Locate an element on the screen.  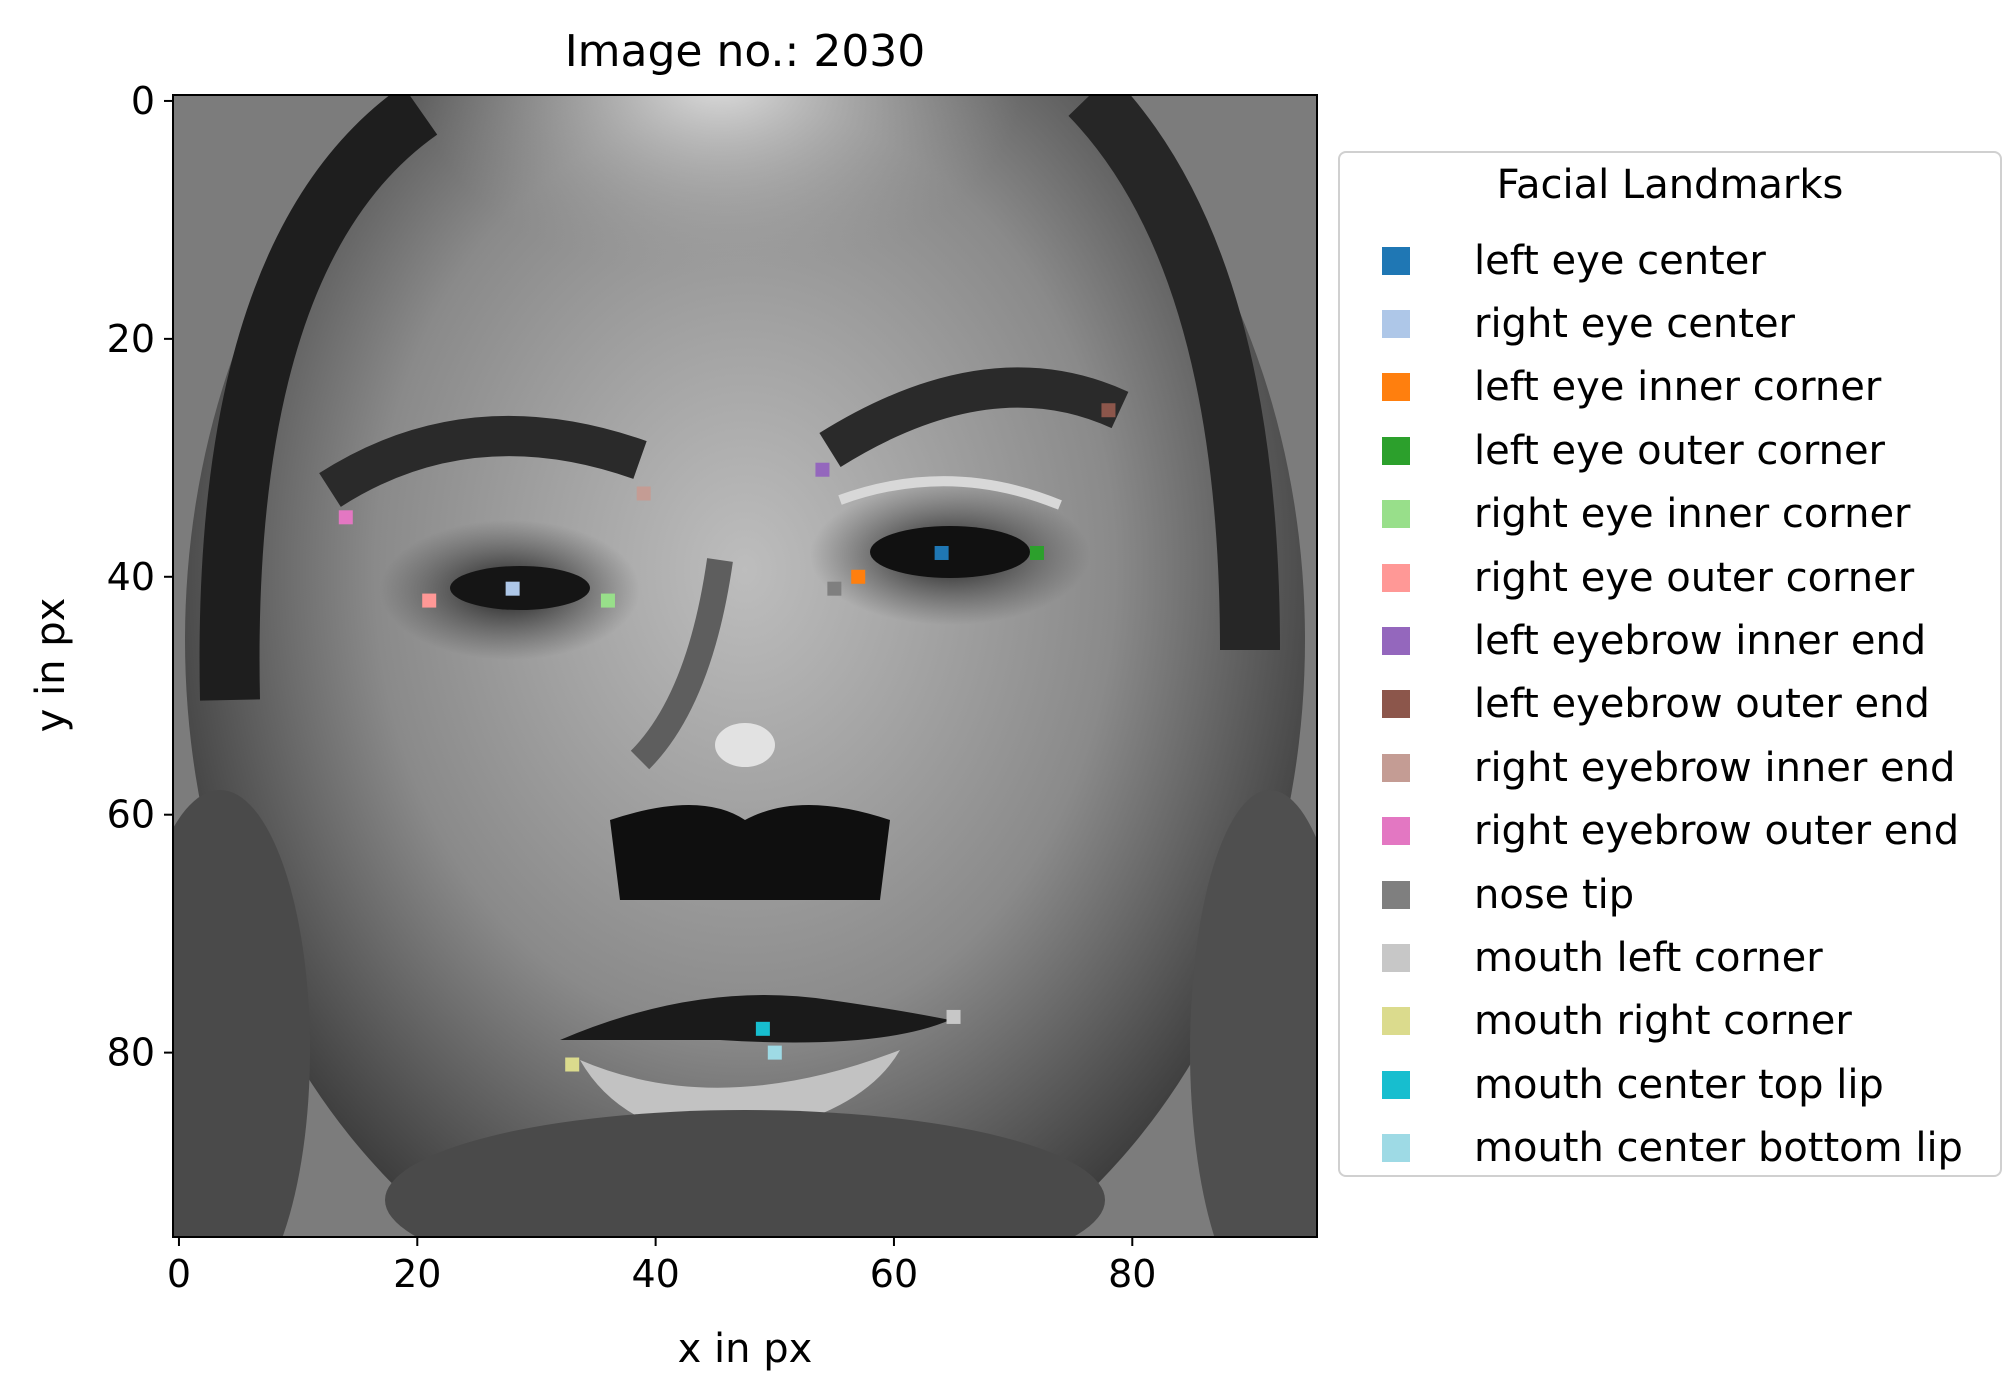
x-tick-label: 60 is located at coordinates (894, 1274).